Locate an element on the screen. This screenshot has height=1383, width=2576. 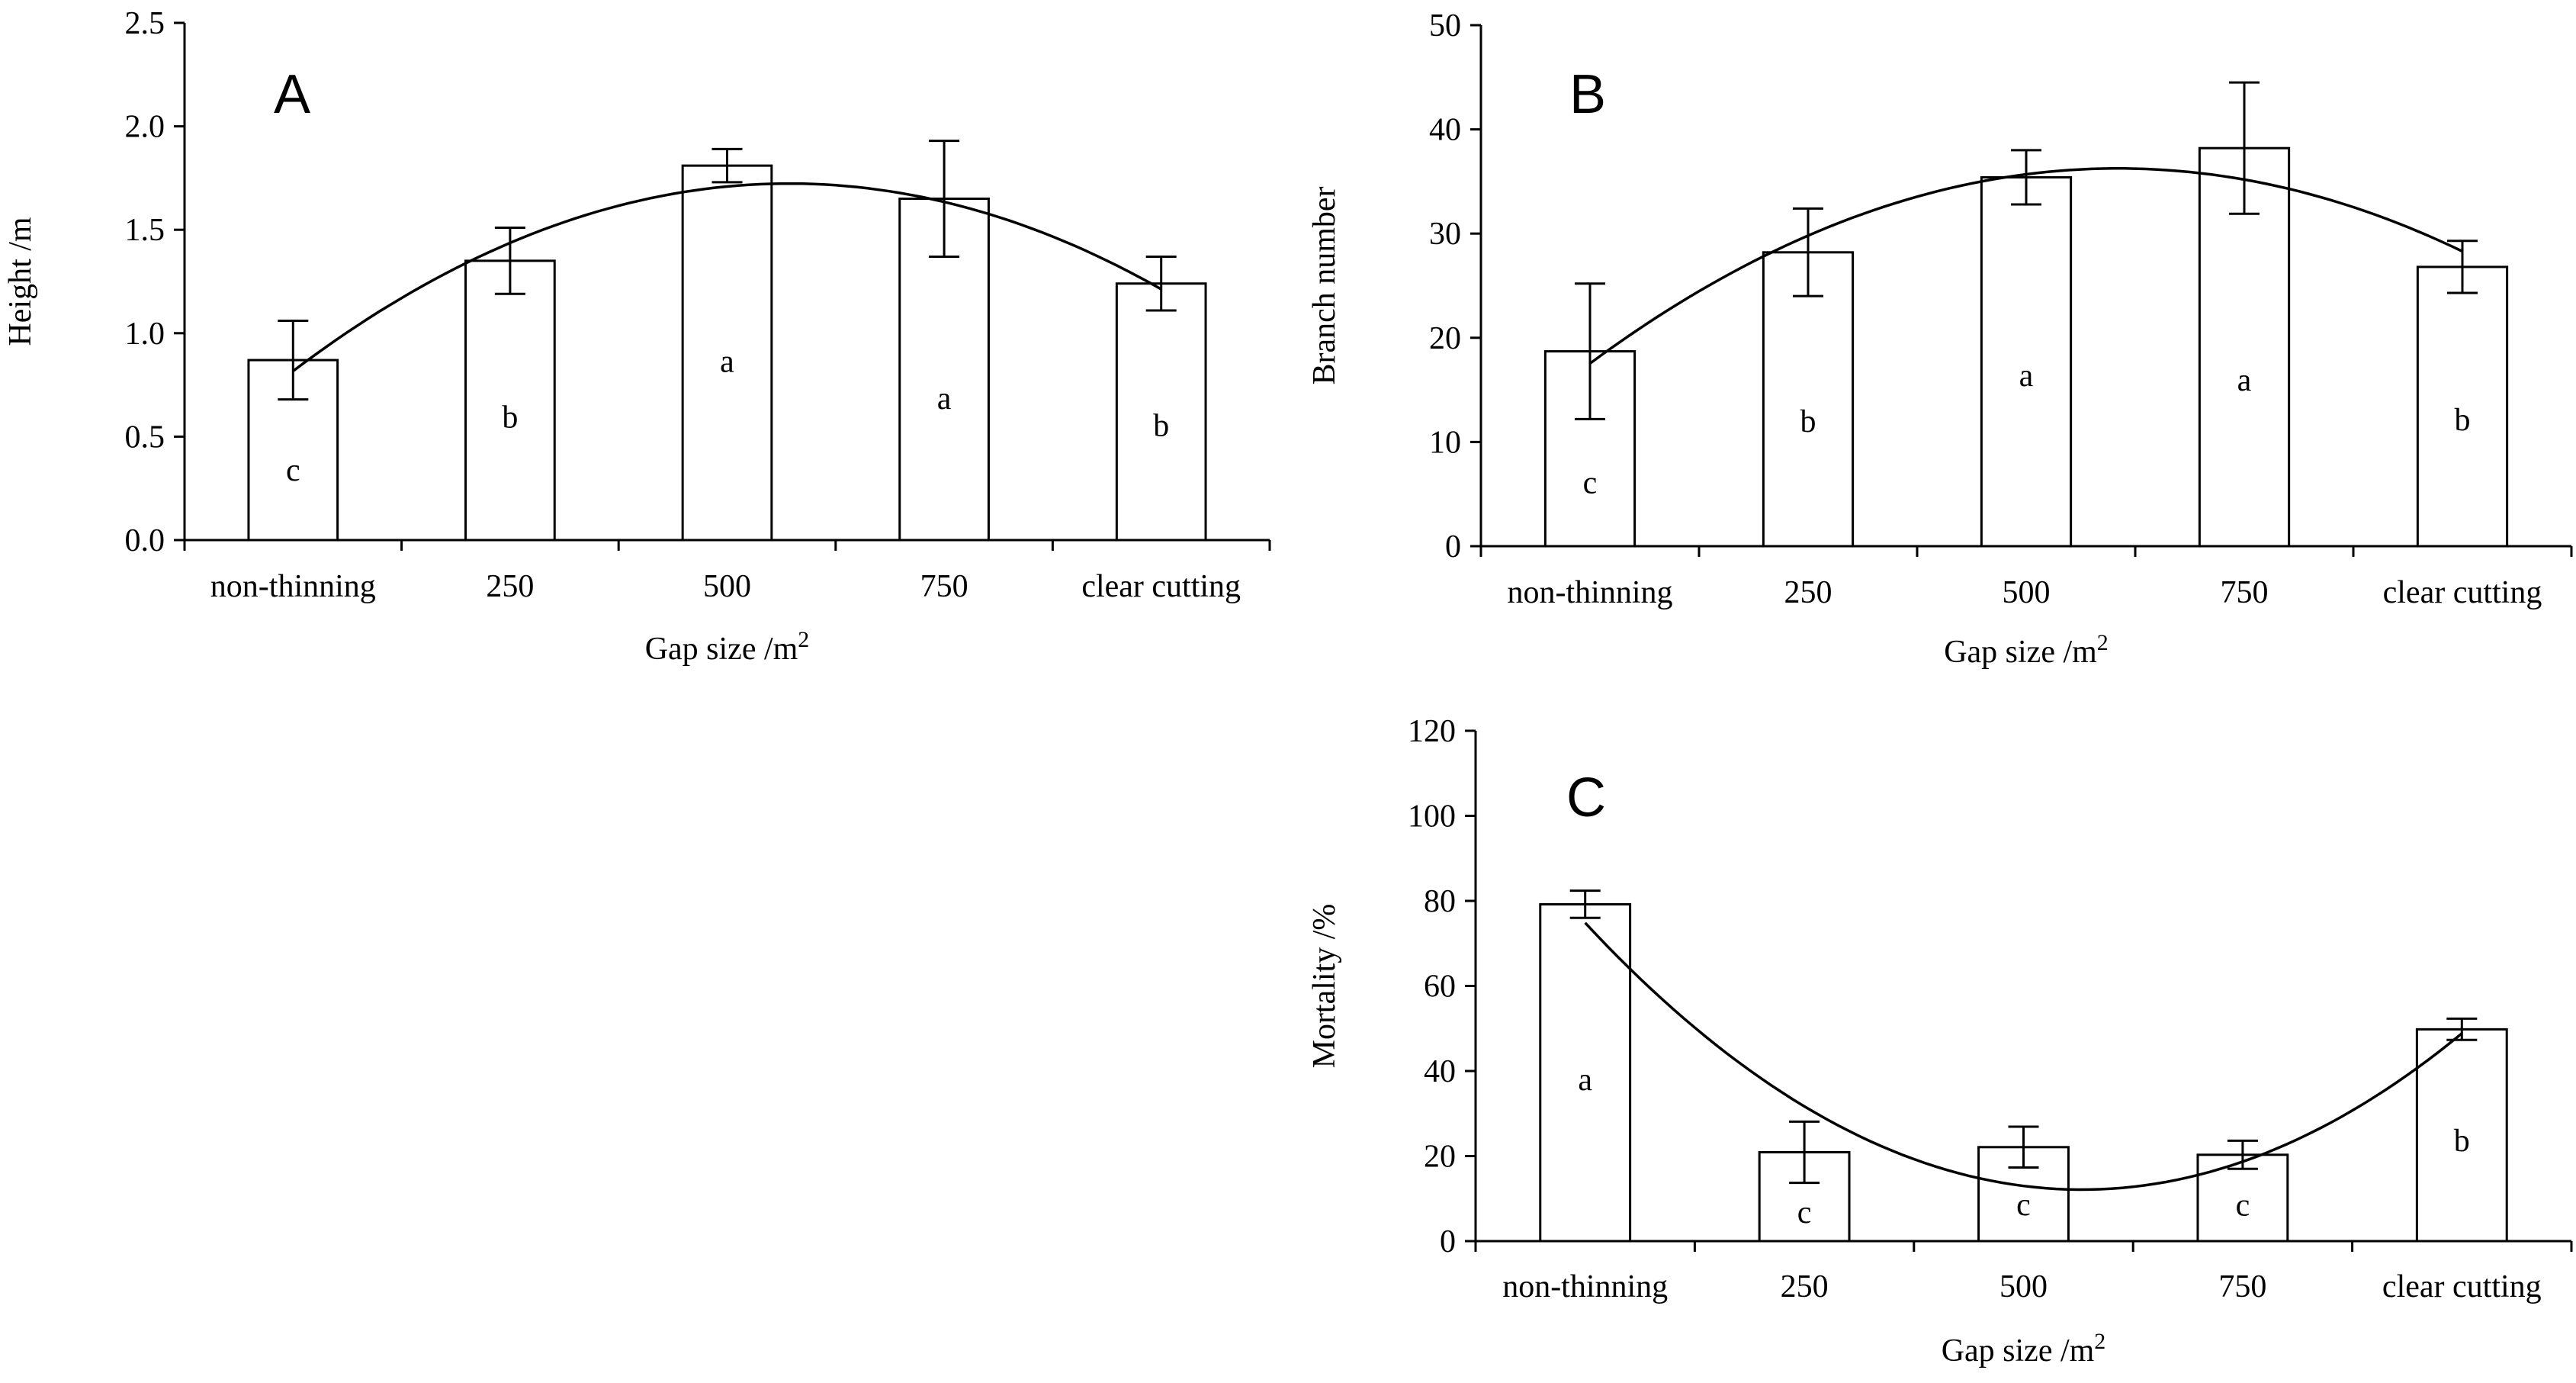
panel-label: B is located at coordinates (1587, 94).